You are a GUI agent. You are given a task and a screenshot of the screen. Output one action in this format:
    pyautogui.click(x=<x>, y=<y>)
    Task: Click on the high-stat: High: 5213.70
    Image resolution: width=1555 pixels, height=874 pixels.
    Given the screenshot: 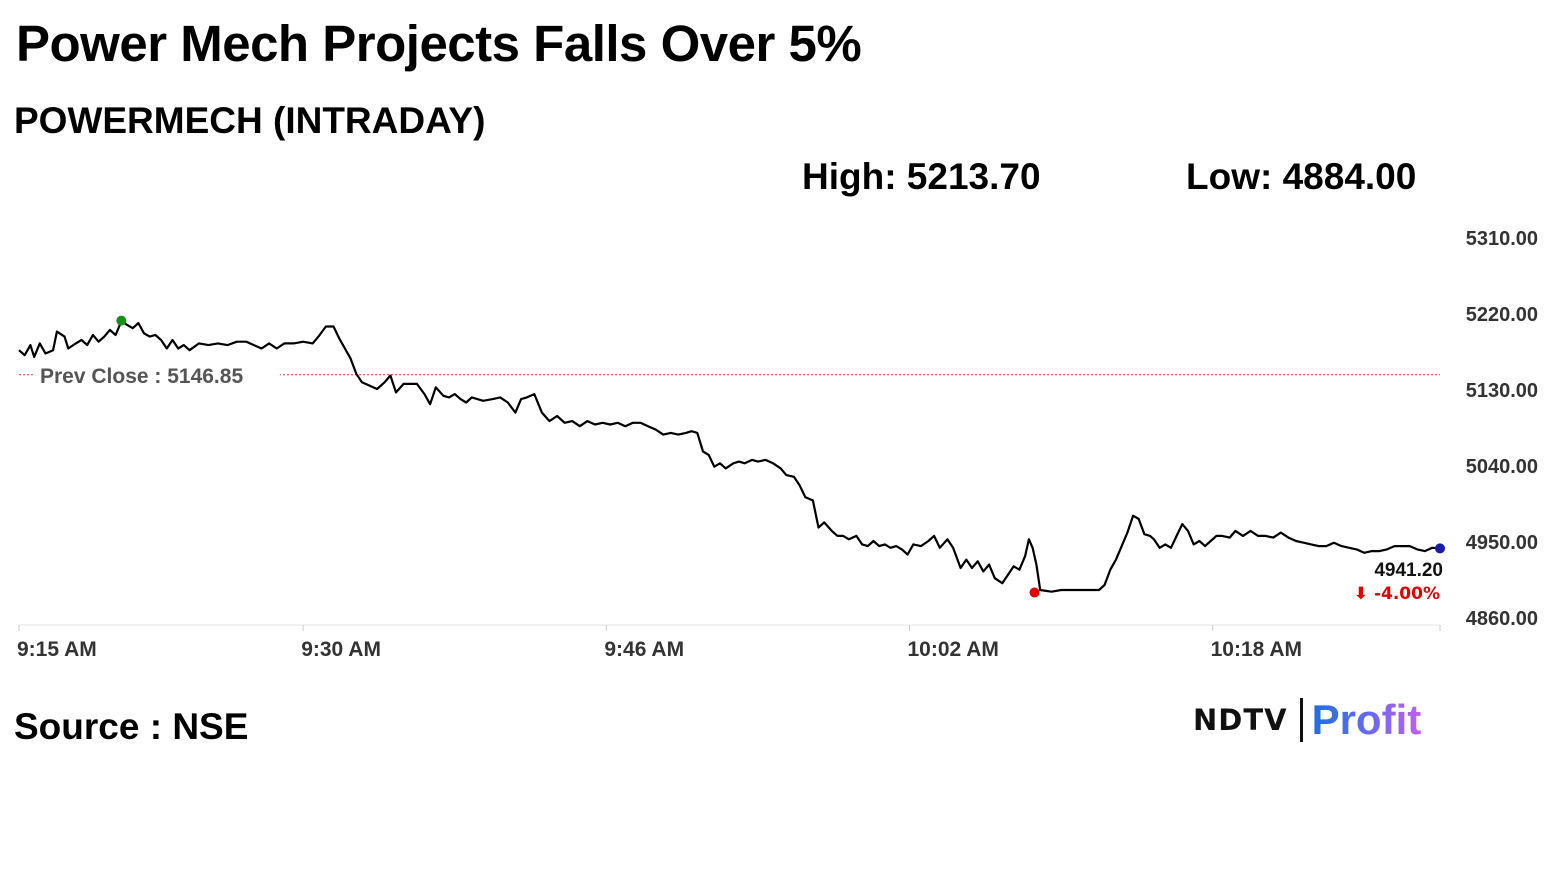 What is the action you would take?
    pyautogui.click(x=921, y=176)
    